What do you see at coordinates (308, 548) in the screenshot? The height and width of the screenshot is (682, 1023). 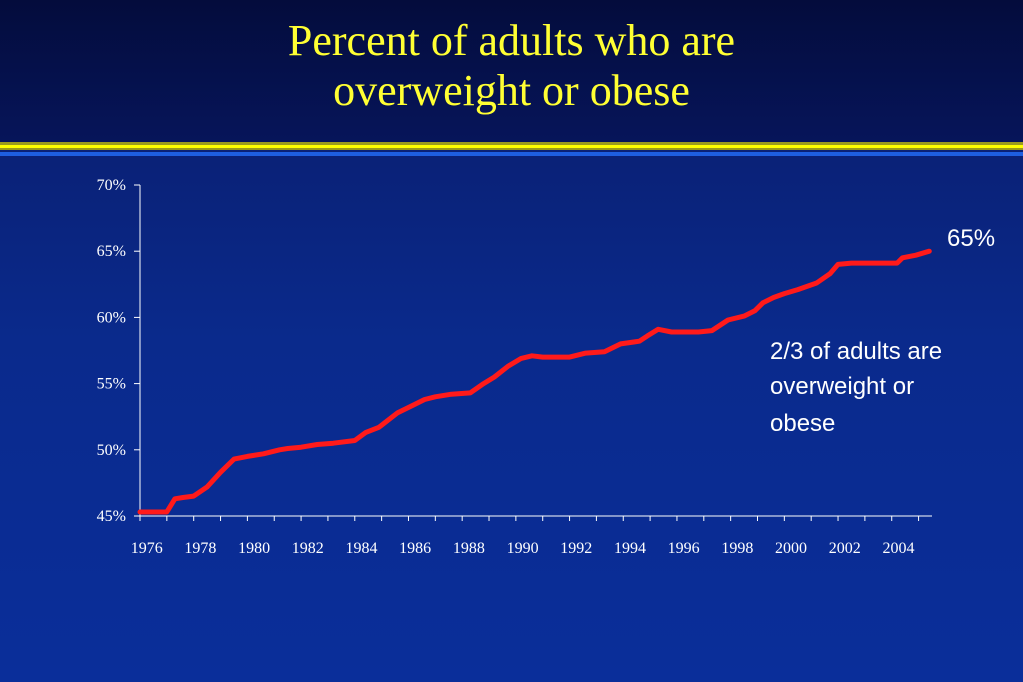 I see `x-tick-label: 1982` at bounding box center [308, 548].